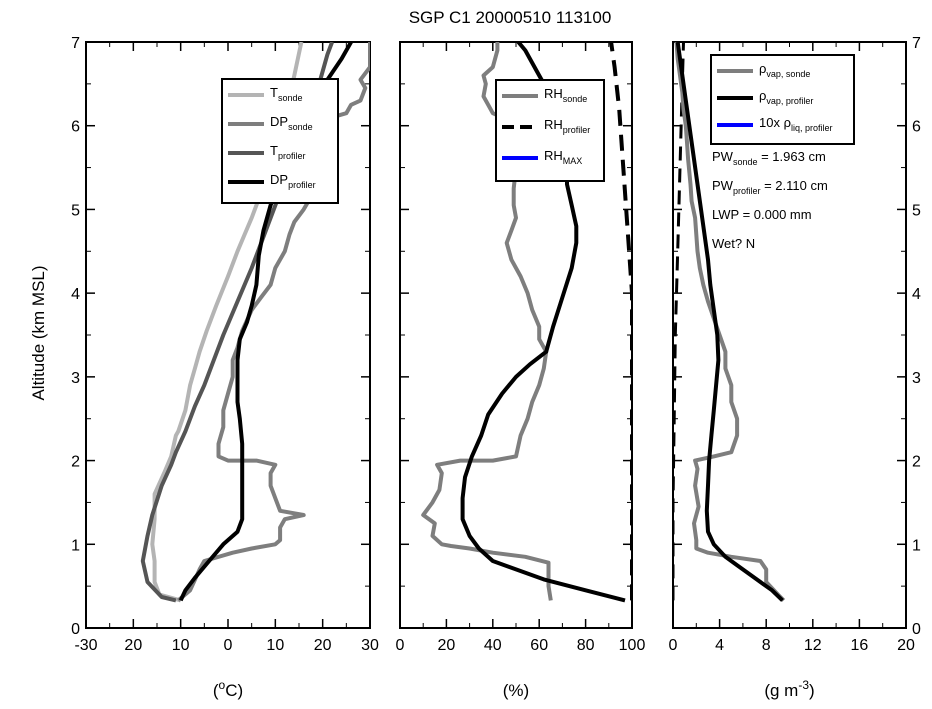  What do you see at coordinates (795, 124) in the screenshot?
I see `legend-label-rho_liq_profiler_x10: 10x ρliq, profiler` at bounding box center [795, 124].